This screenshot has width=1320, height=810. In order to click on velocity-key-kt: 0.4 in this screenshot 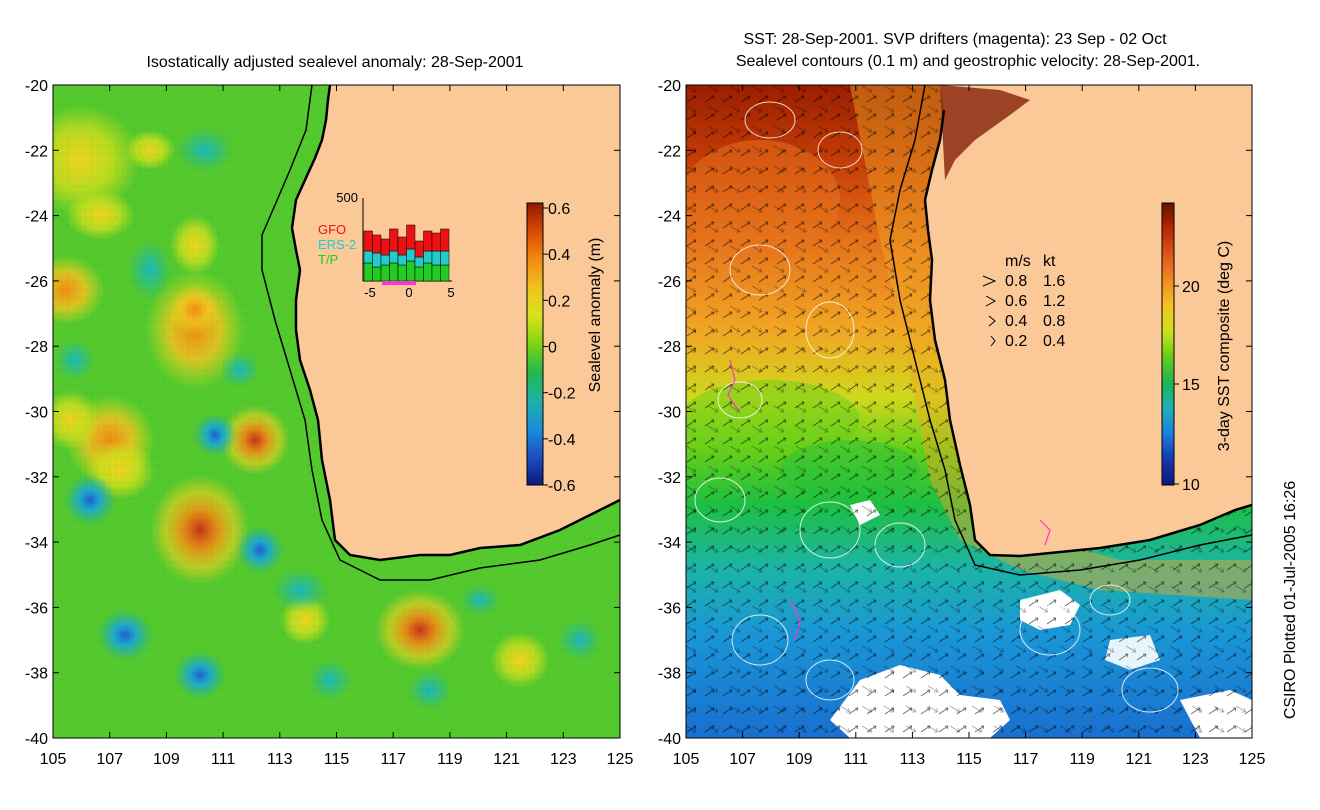, I will do `click(1054, 341)`.